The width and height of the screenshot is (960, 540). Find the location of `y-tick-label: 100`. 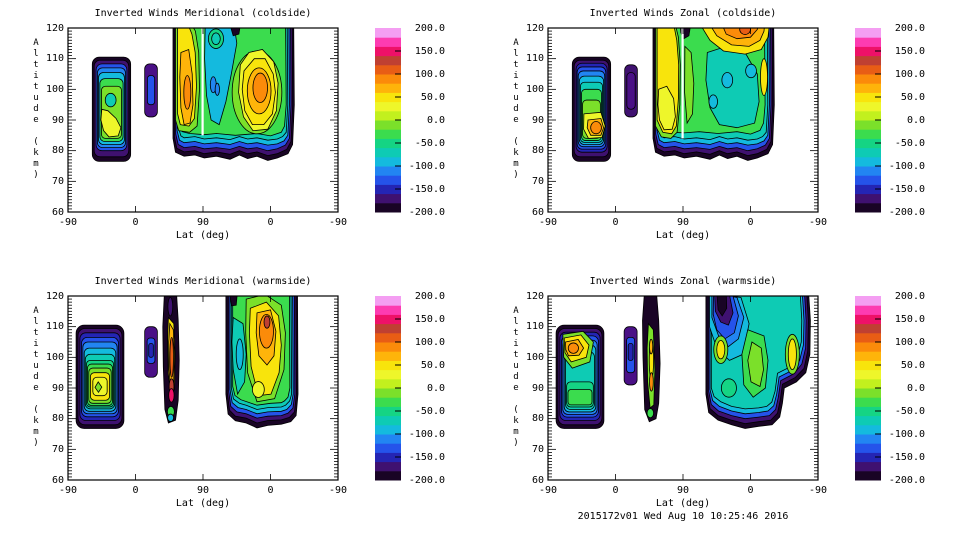

y-tick-label: 100 is located at coordinates (534, 357).